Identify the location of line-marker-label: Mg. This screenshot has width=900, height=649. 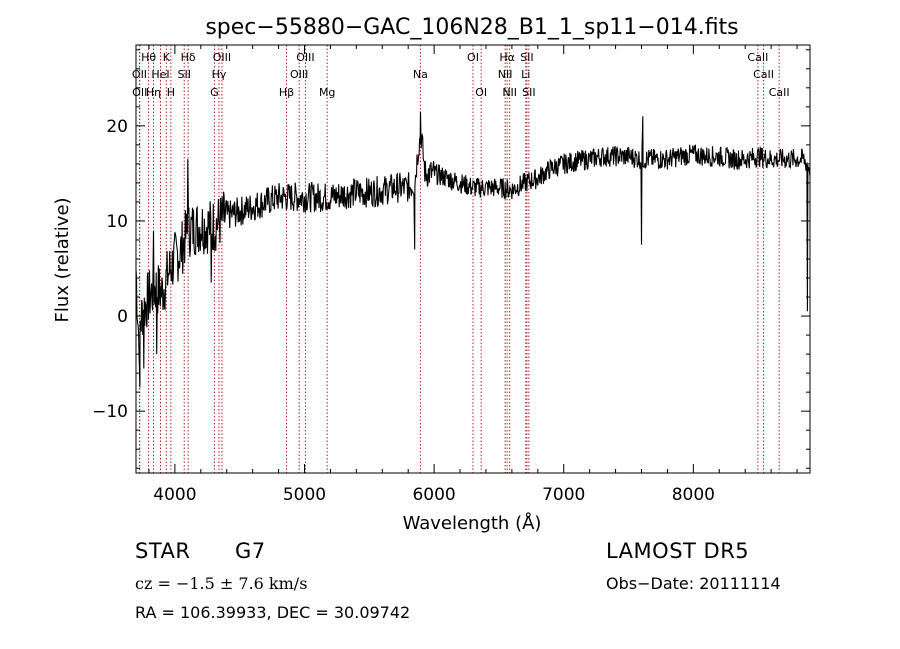
(327, 92).